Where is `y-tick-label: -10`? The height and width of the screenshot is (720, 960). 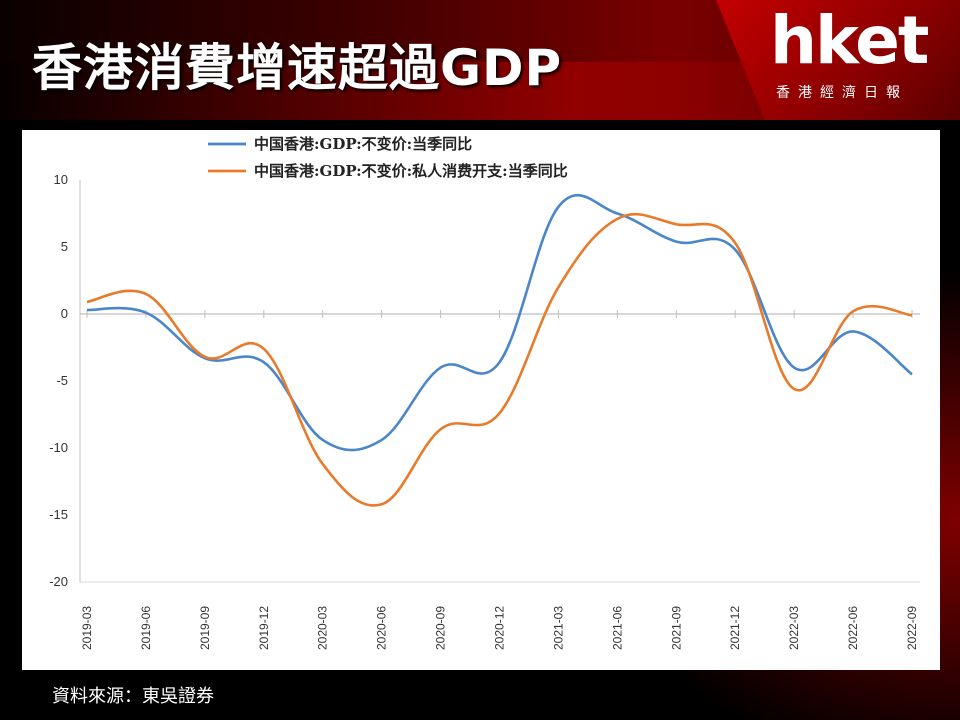 y-tick-label: -10 is located at coordinates (58, 447).